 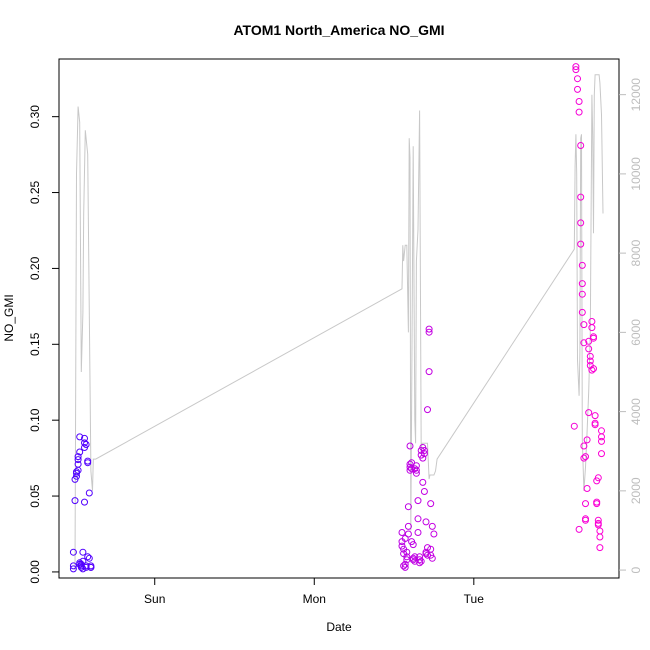 What do you see at coordinates (338, 30) in the screenshot?
I see `chart-title: ATOM1 North_America NO_GMI` at bounding box center [338, 30].